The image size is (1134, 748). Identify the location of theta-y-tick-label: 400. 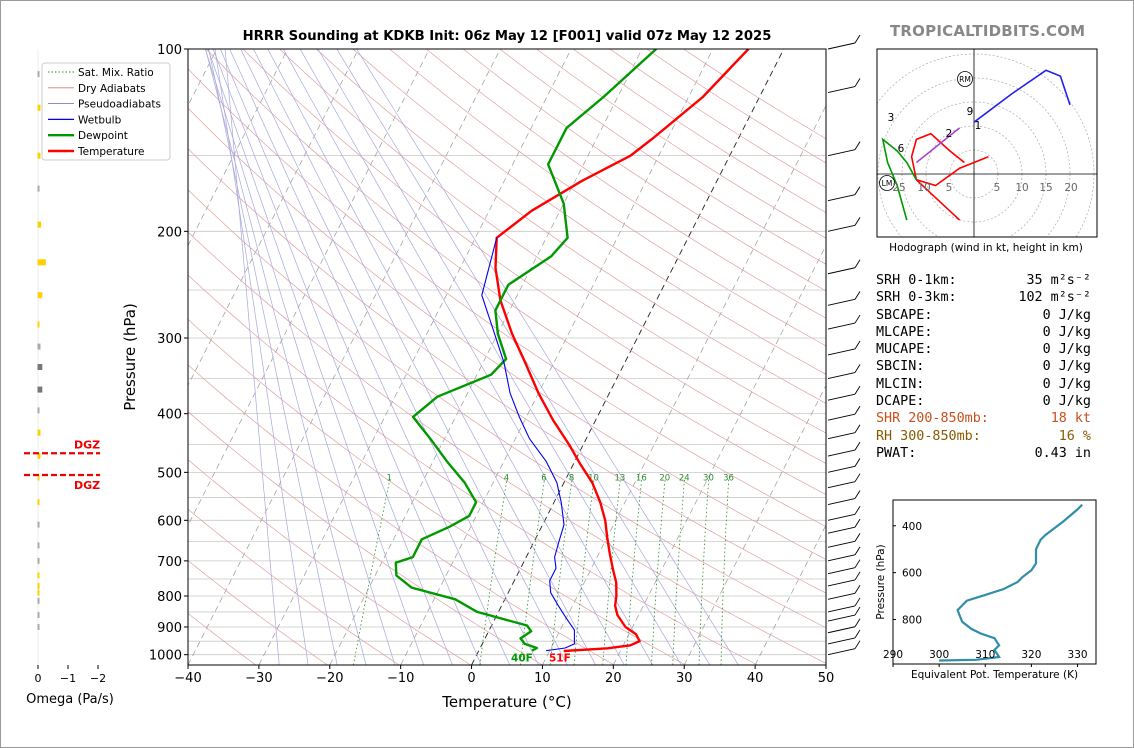
(912, 527).